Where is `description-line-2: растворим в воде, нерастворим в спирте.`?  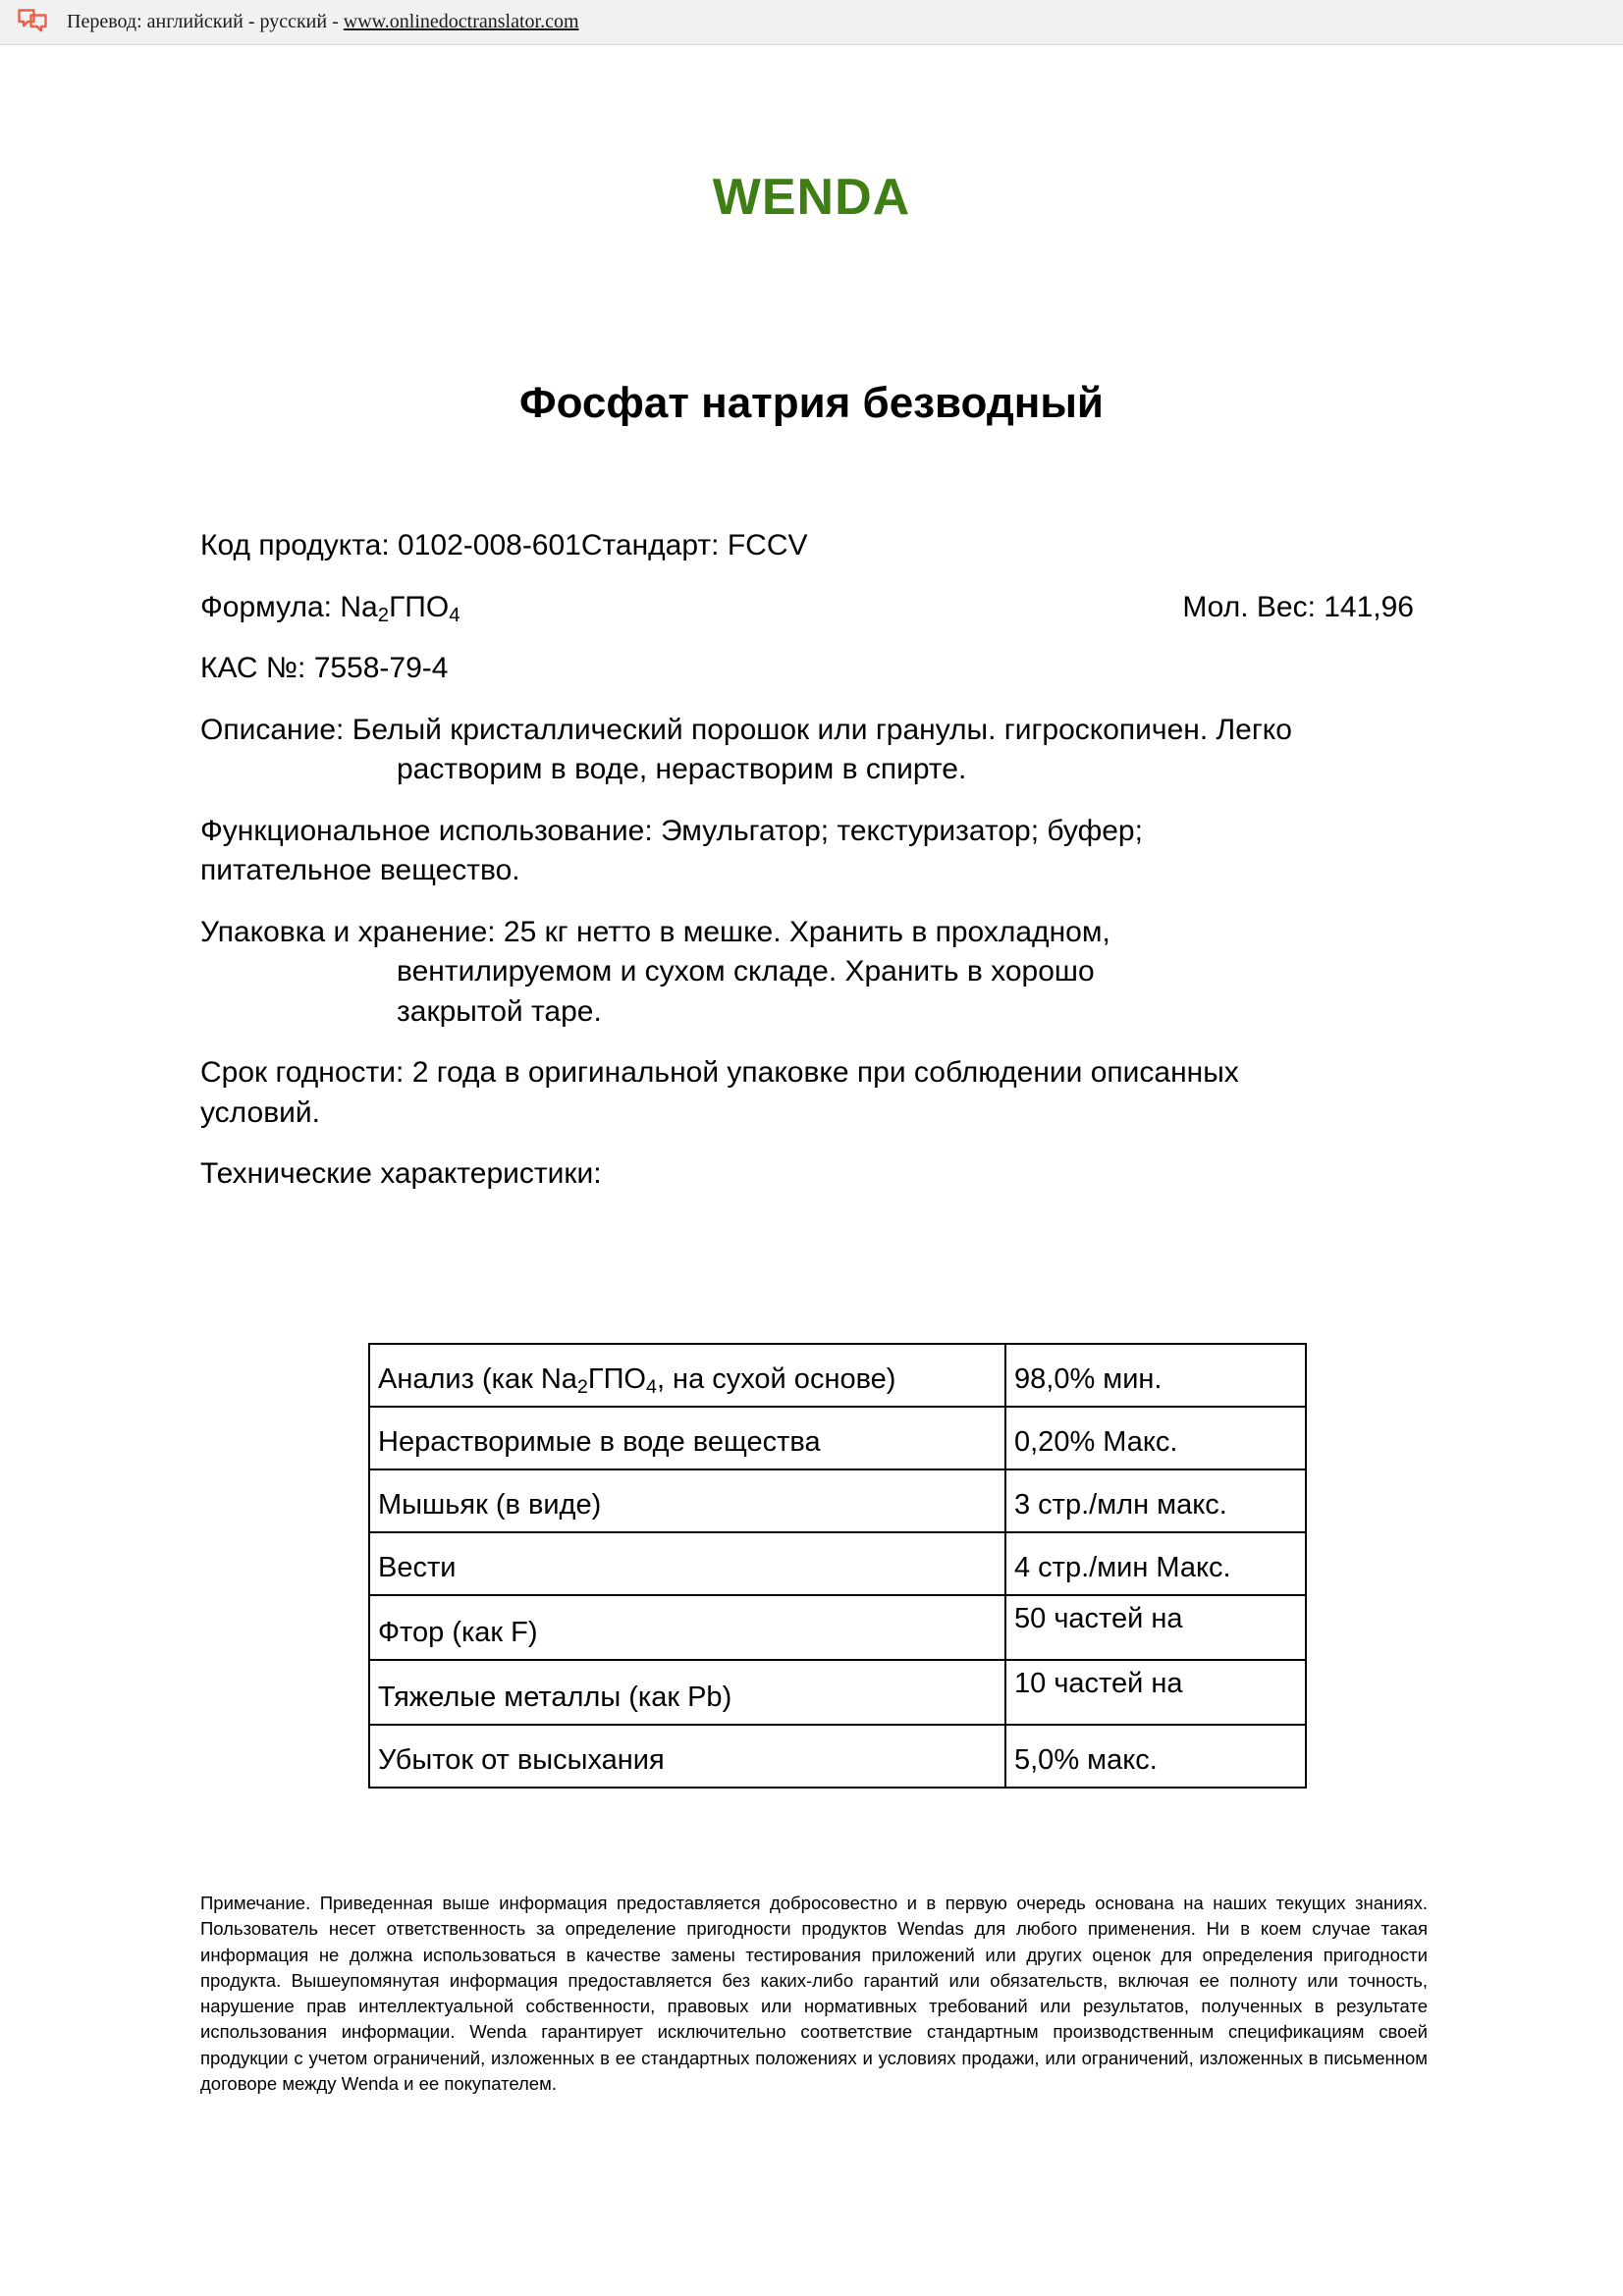
description-line-2: растворим в воде, нерастворим в спирте. is located at coordinates (682, 769).